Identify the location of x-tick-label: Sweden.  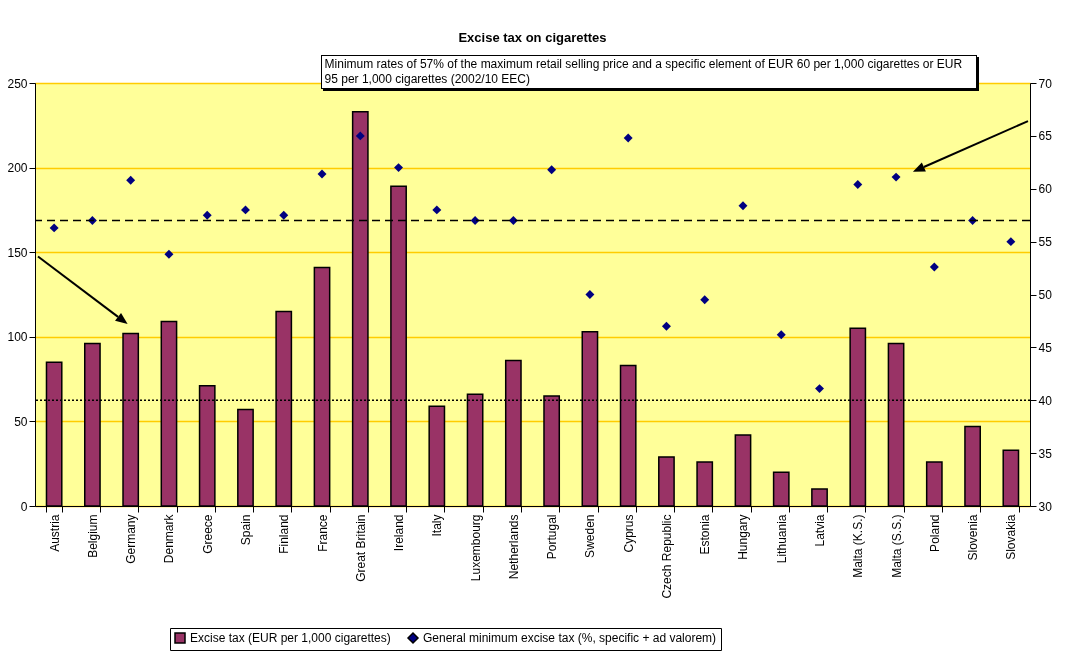
(590, 536).